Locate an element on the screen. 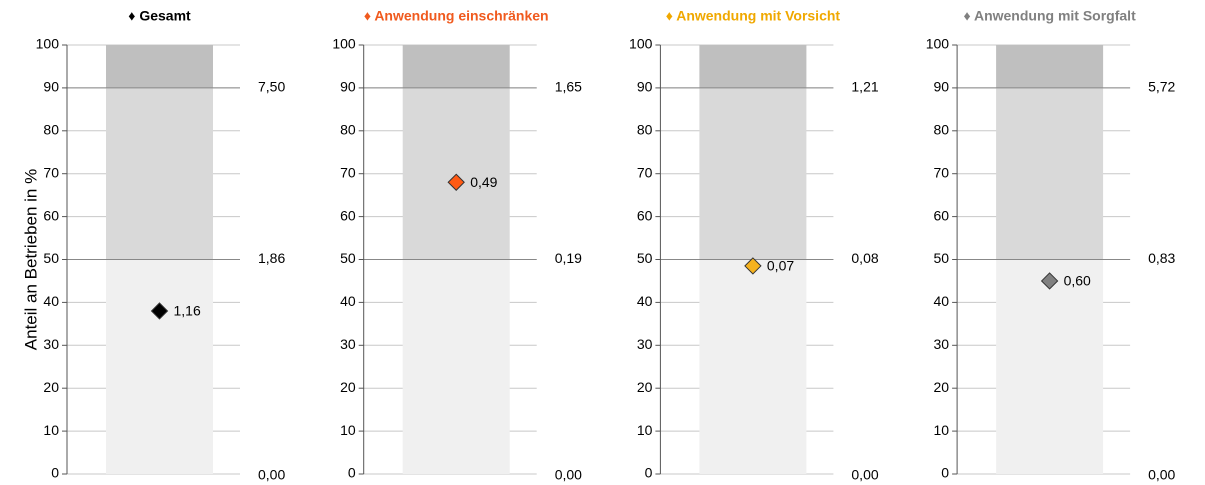 Image resolution: width=1205 pixels, height=485 pixels. panel-title: ♦ Anwendung mit Vorsicht is located at coordinates (753, 16).